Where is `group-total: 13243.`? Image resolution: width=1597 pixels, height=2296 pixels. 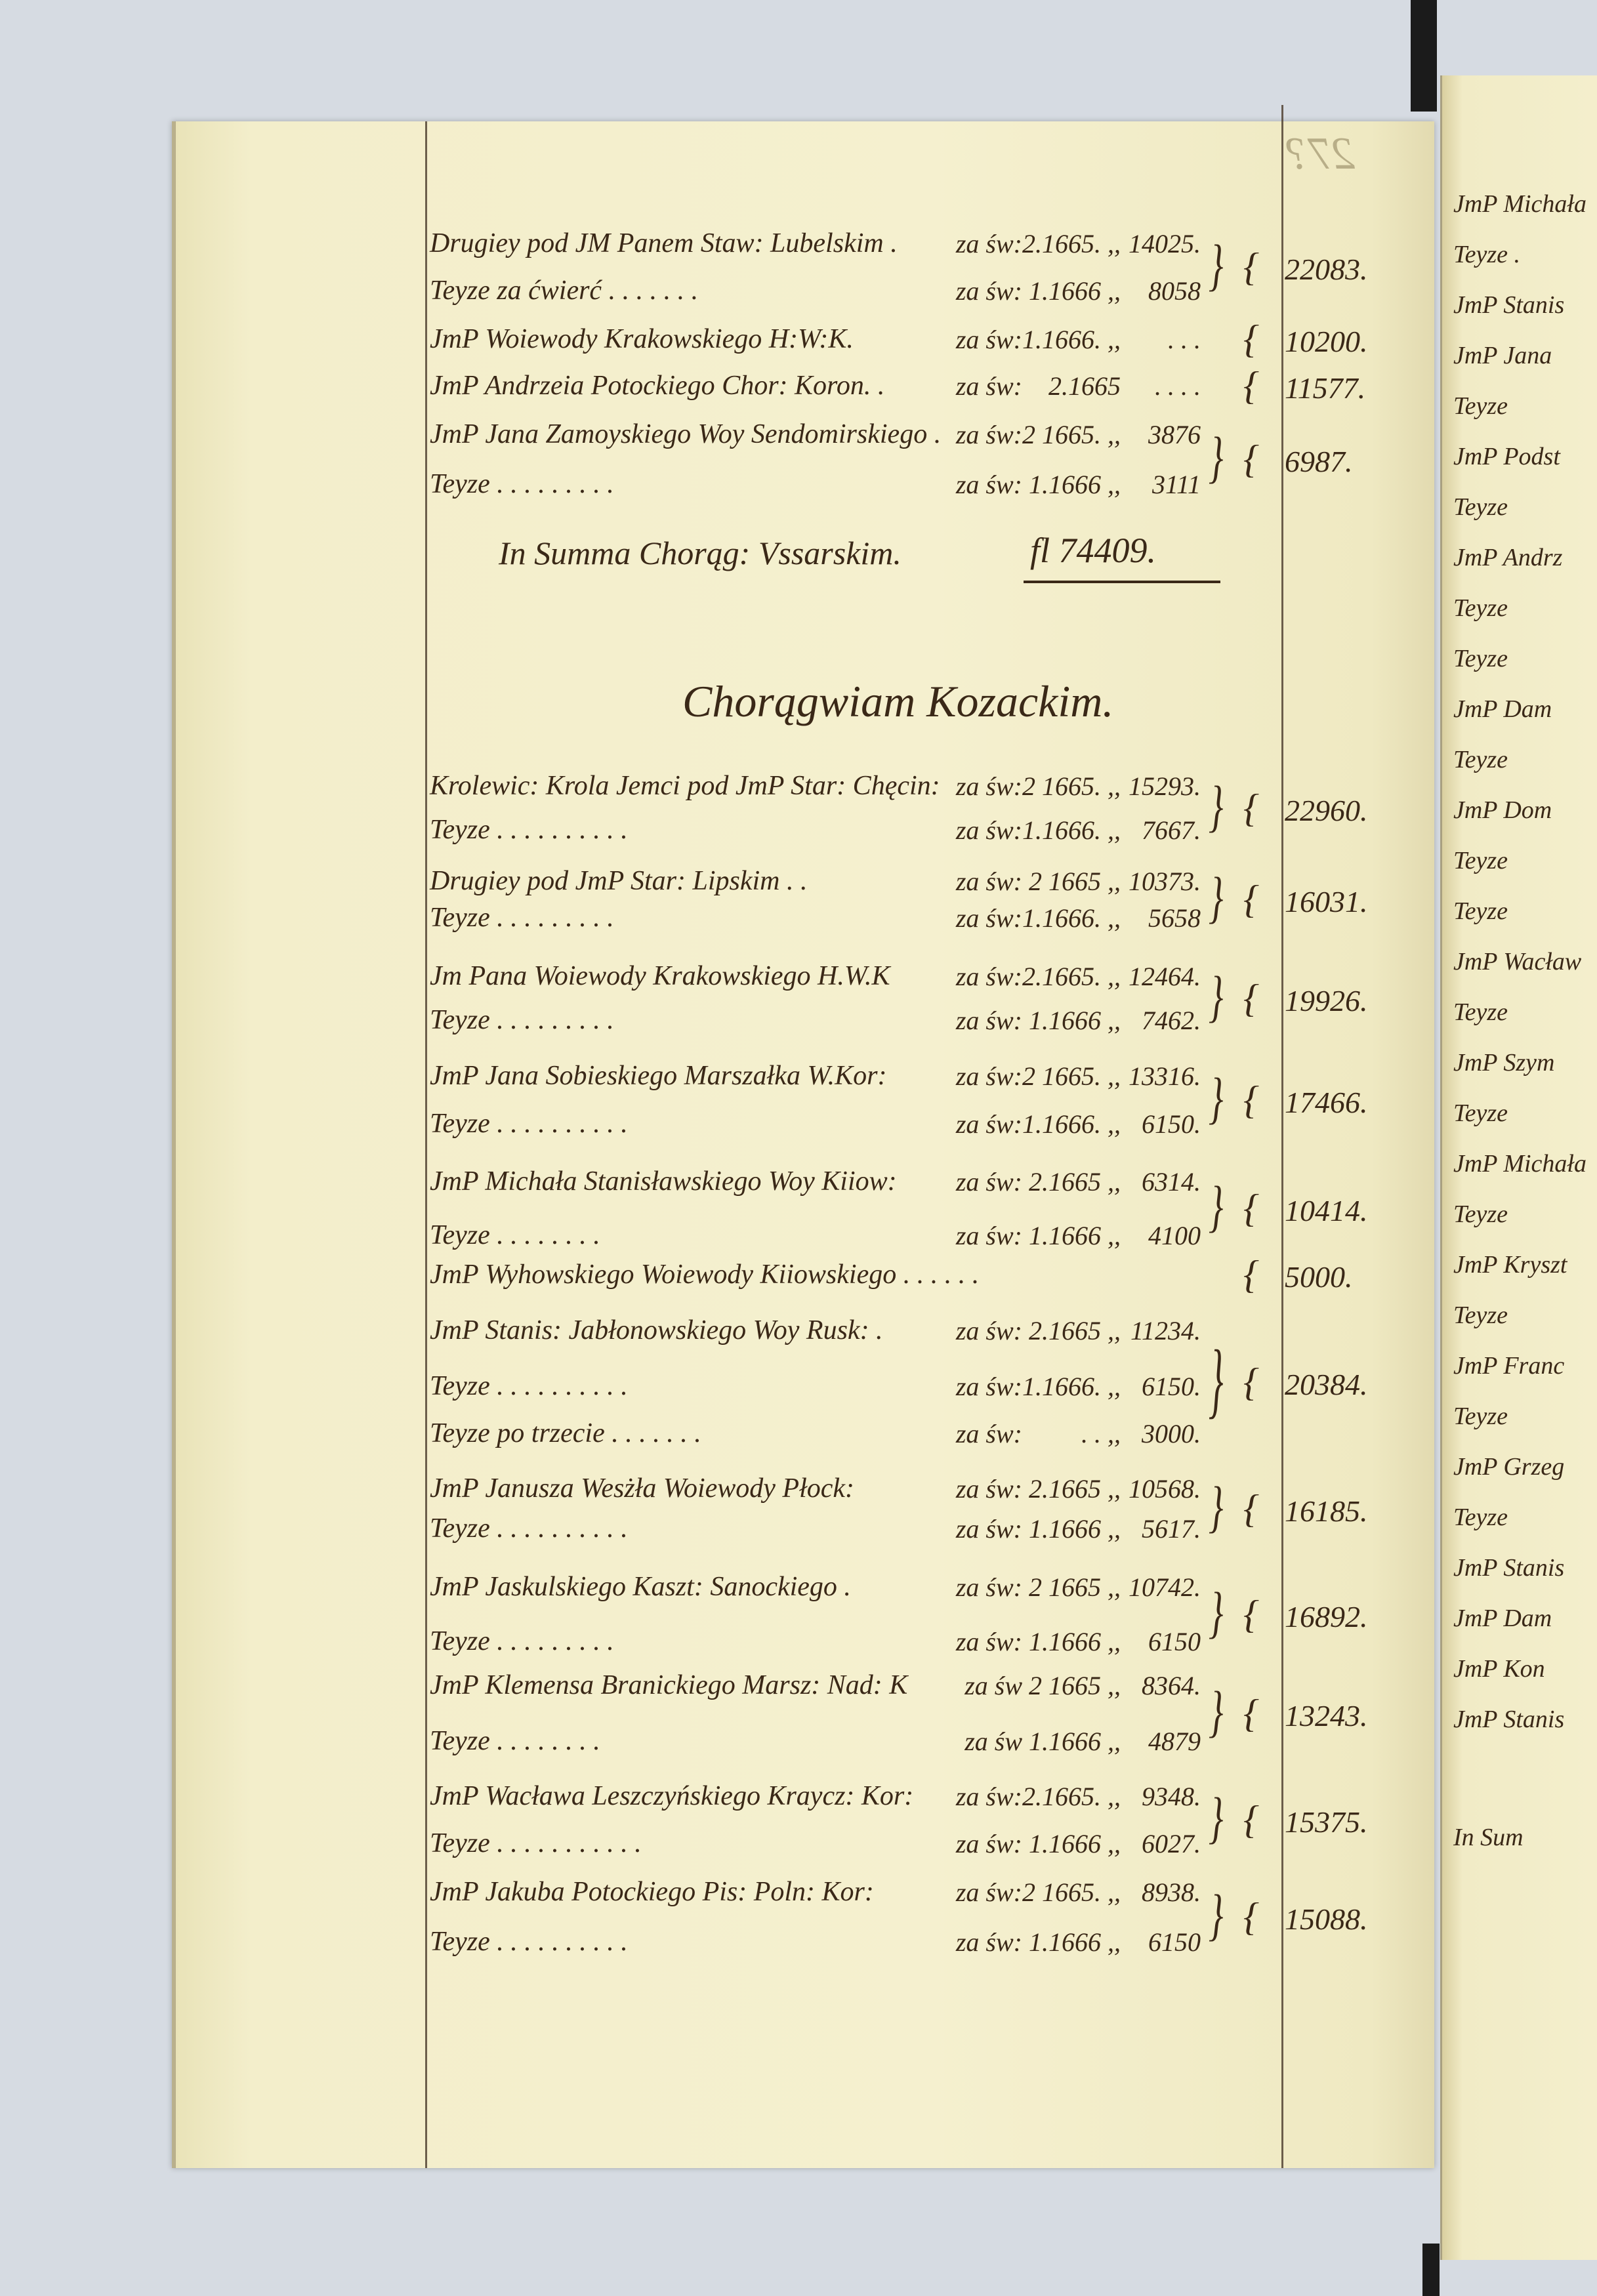 group-total: 13243. is located at coordinates (1326, 1715).